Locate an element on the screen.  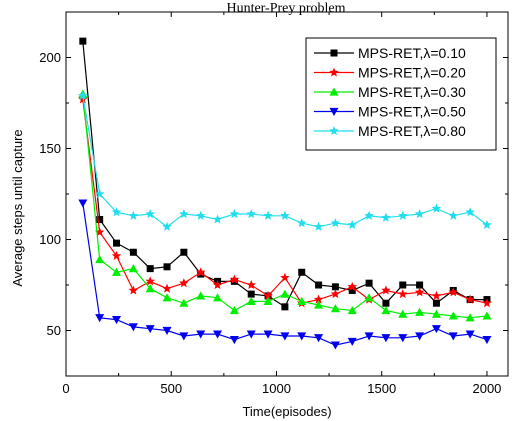
legend-label: MPS-RET,λ=0.80 is located at coordinates (412, 131).